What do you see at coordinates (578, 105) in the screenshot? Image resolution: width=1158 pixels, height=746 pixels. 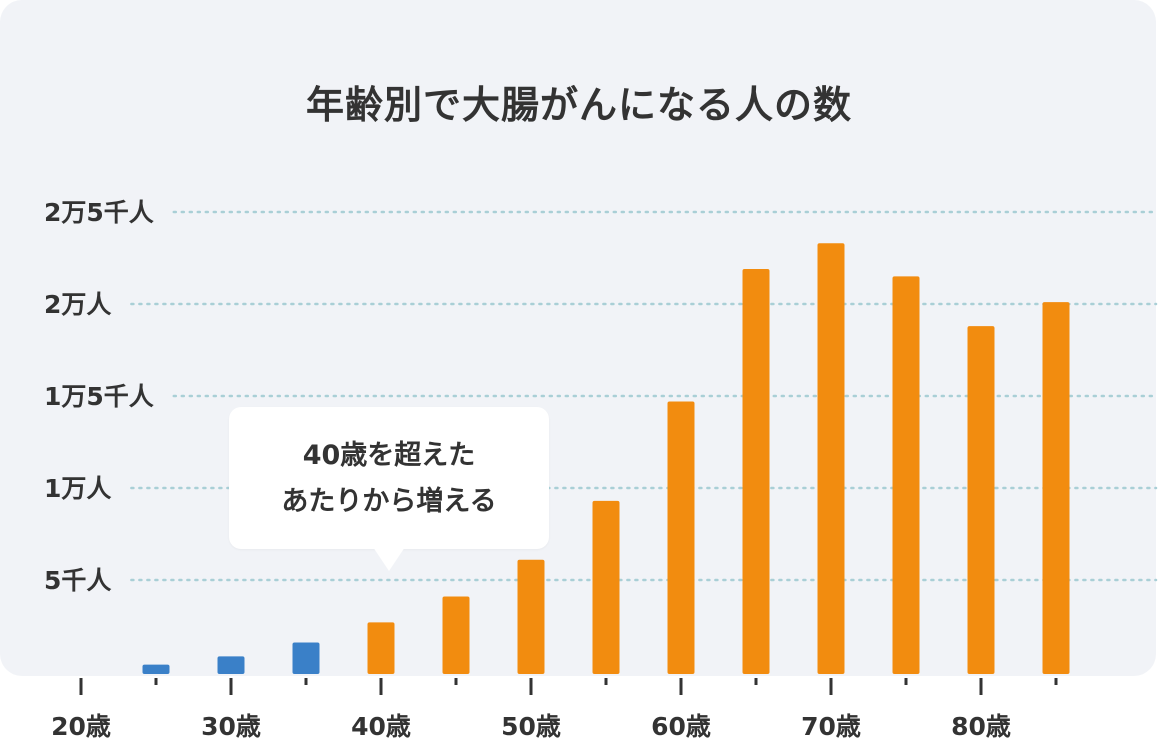 I see `chart-title: 年齢別で大腸がんになる人の数` at bounding box center [578, 105].